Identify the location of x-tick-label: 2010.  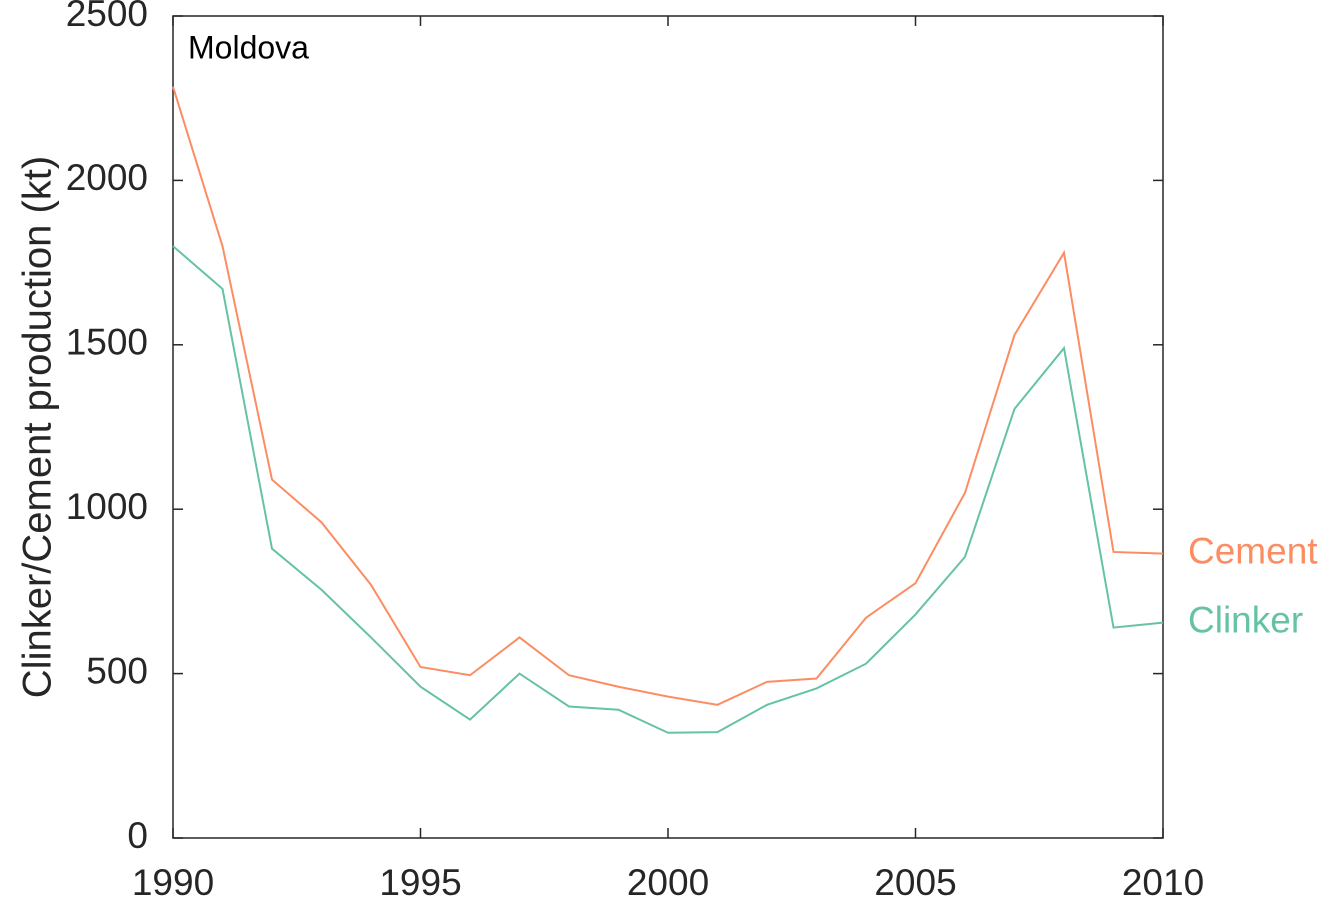
(1163, 882).